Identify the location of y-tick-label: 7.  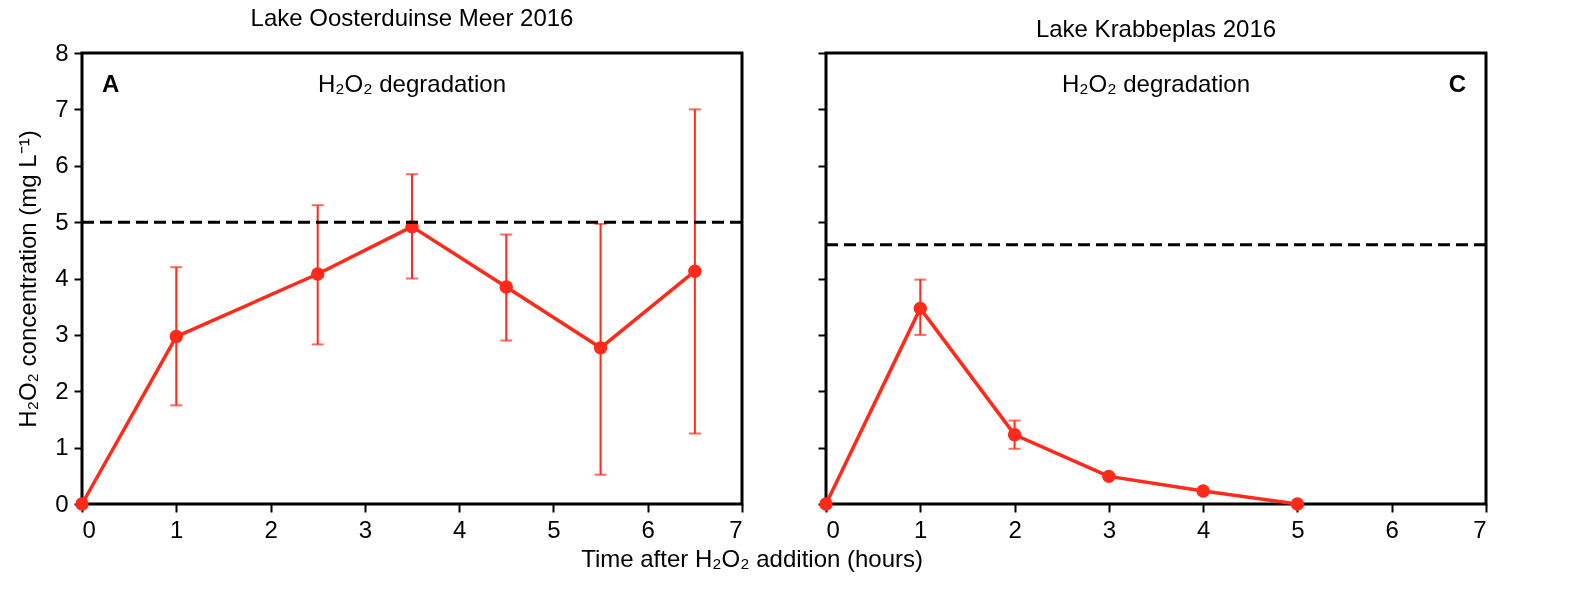
(62, 108).